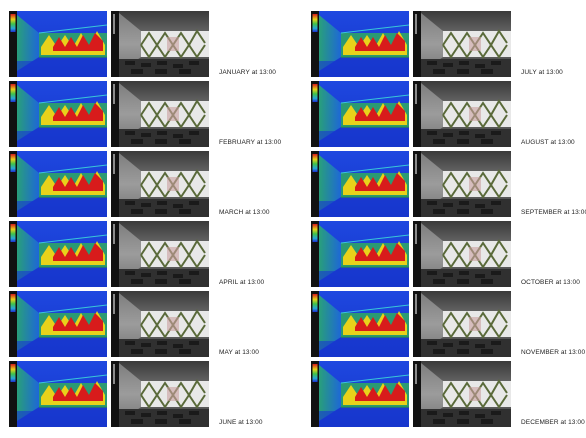  I want to click on month-panel: JANUARY at 13:00, so click(149, 46).